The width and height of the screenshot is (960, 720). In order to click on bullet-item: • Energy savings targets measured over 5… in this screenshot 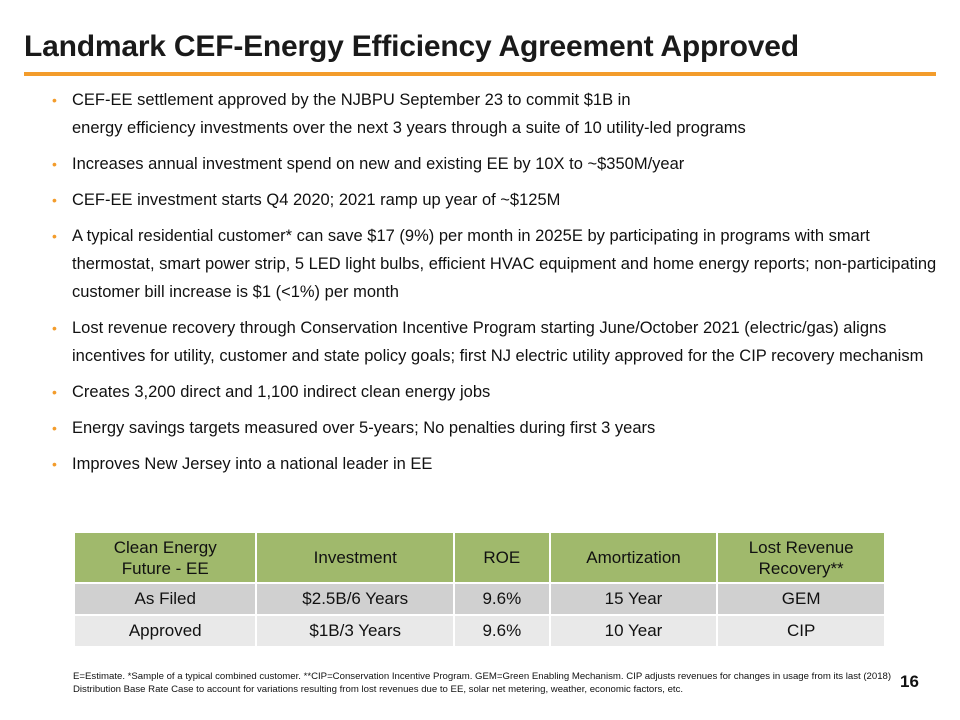, I will do `click(497, 428)`.